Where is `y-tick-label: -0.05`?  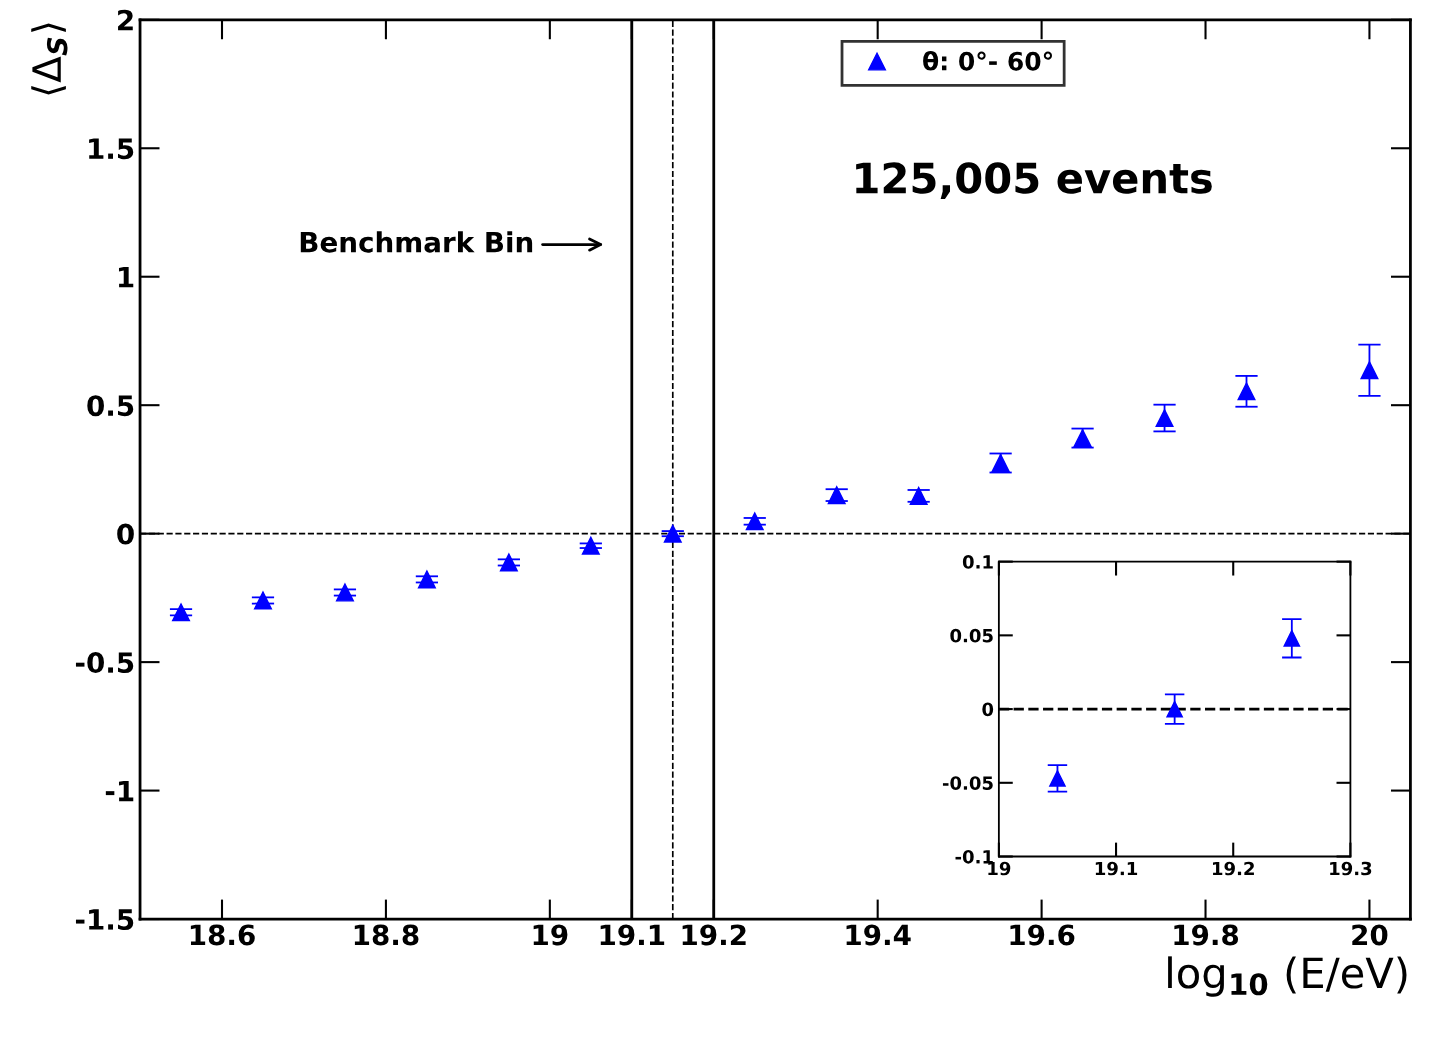
y-tick-label: -0.05 is located at coordinates (967, 783).